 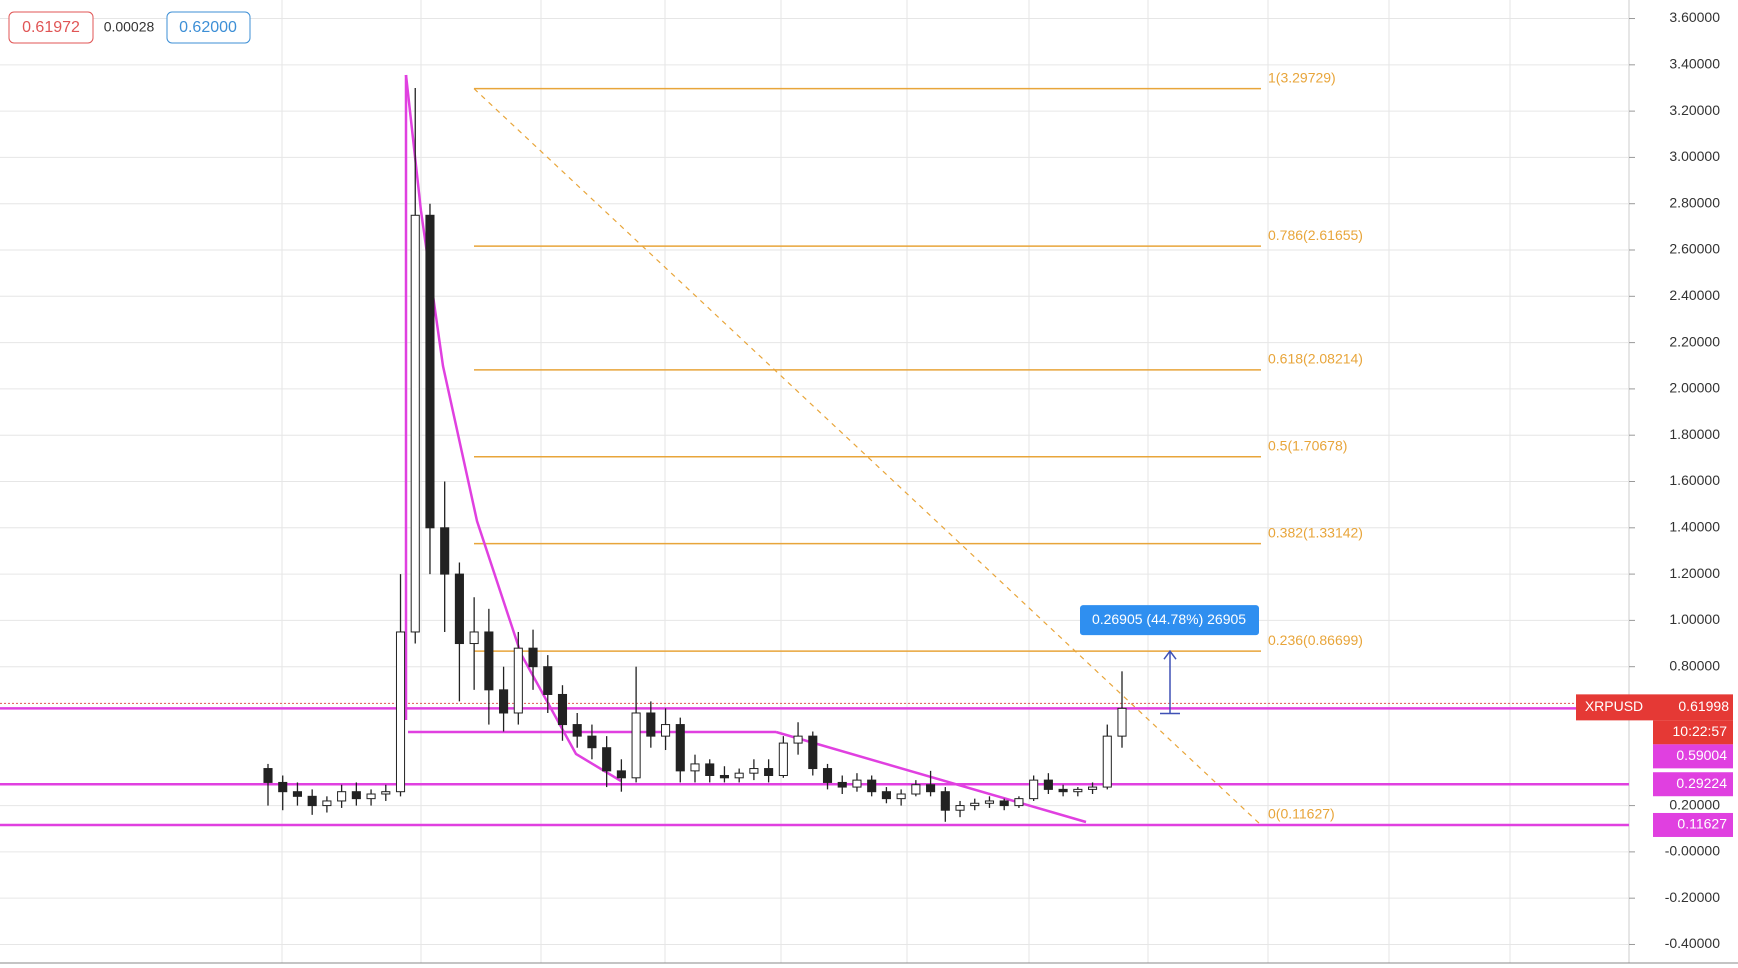 What do you see at coordinates (1694, 804) in the screenshot?
I see `y-tick-label: 0.20000` at bounding box center [1694, 804].